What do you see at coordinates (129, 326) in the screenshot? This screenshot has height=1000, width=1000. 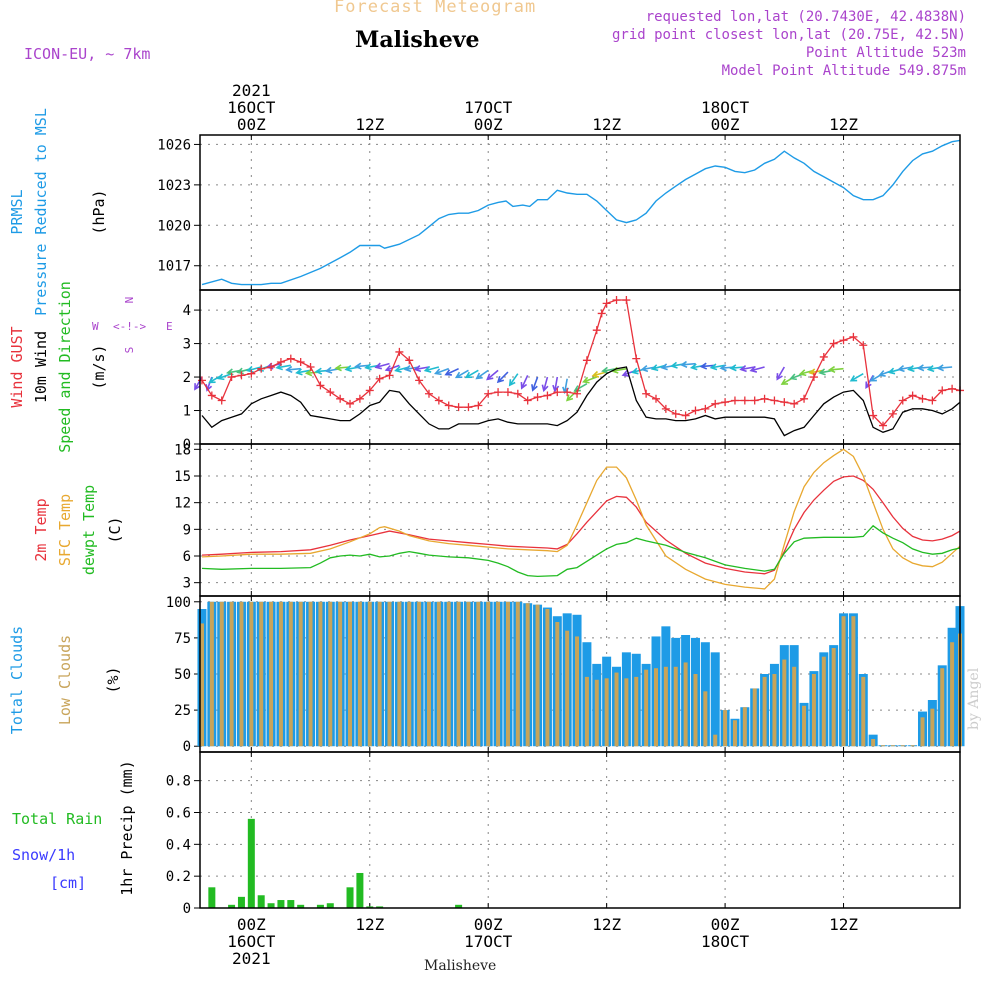 I see `compass-ew-arrow: <-!->` at bounding box center [129, 326].